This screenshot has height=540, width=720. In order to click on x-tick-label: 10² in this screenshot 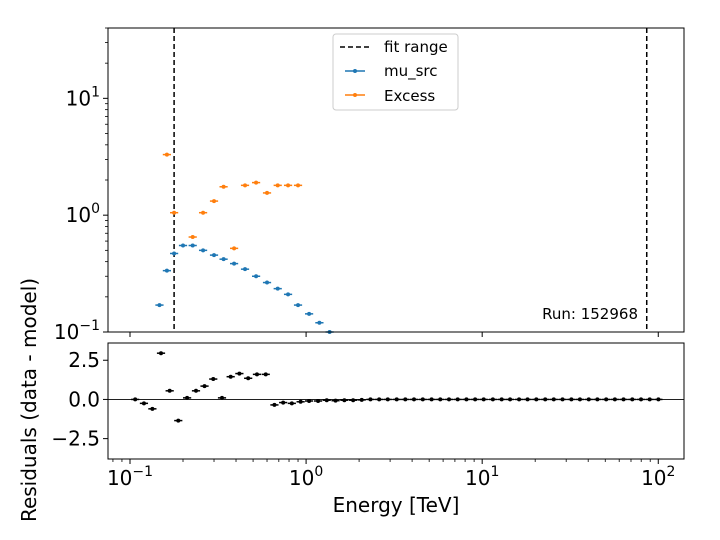, I will do `click(658, 477)`.